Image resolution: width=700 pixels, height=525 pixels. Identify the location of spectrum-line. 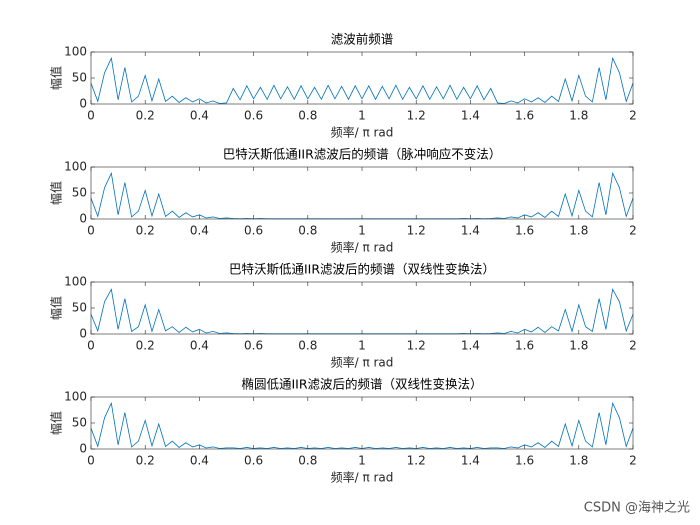
(362, 80).